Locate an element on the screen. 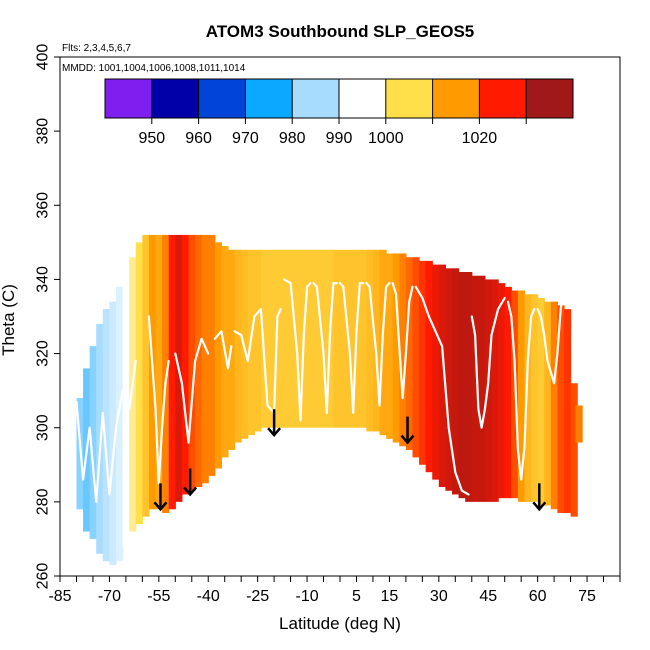 The height and width of the screenshot is (650, 650). colorbar-label-2: 970 is located at coordinates (245, 138).